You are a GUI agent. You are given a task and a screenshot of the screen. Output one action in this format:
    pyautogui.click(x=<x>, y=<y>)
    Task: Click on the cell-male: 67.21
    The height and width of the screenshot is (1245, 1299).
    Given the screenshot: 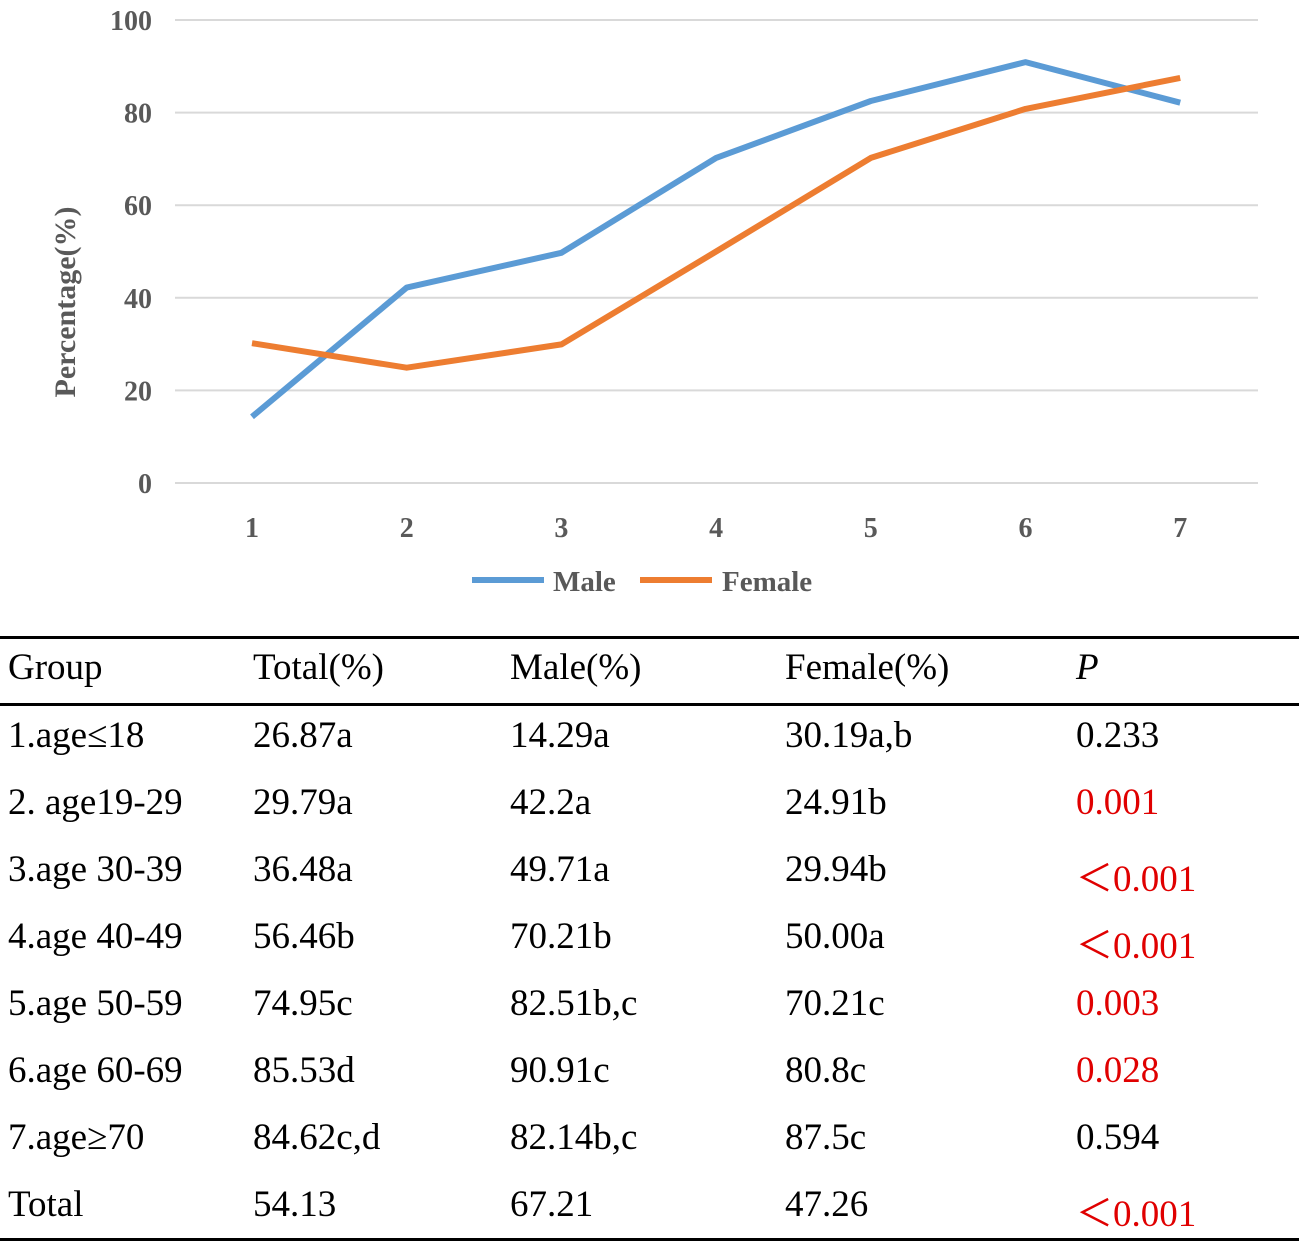 What is the action you would take?
    pyautogui.click(x=552, y=1204)
    